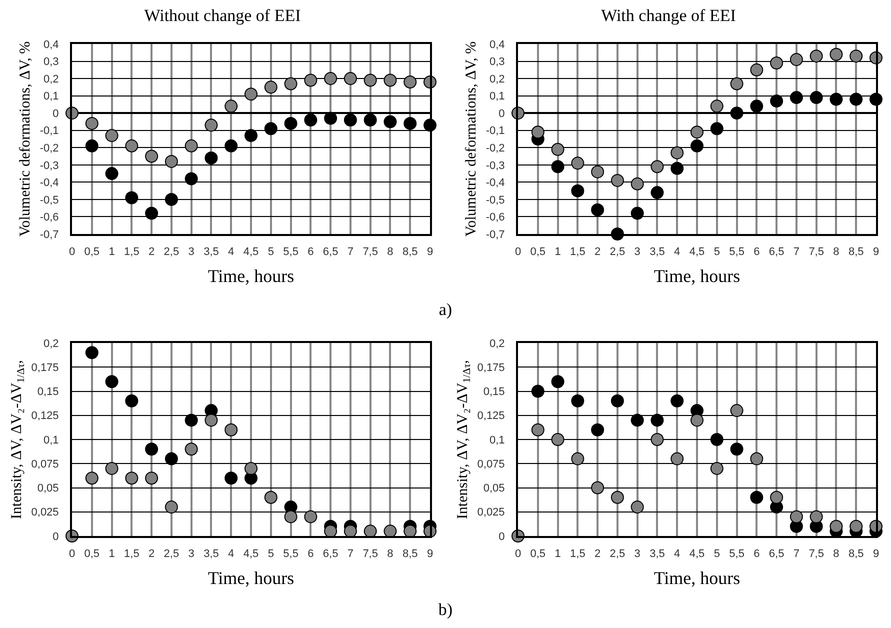 The width and height of the screenshot is (891, 628). I want to click on x-tick-label: 0,5, so click(92, 554).